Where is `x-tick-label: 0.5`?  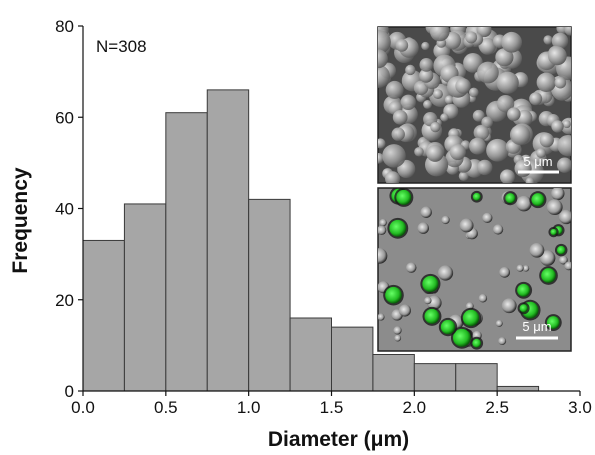 x-tick-label: 0.5 is located at coordinates (166, 407).